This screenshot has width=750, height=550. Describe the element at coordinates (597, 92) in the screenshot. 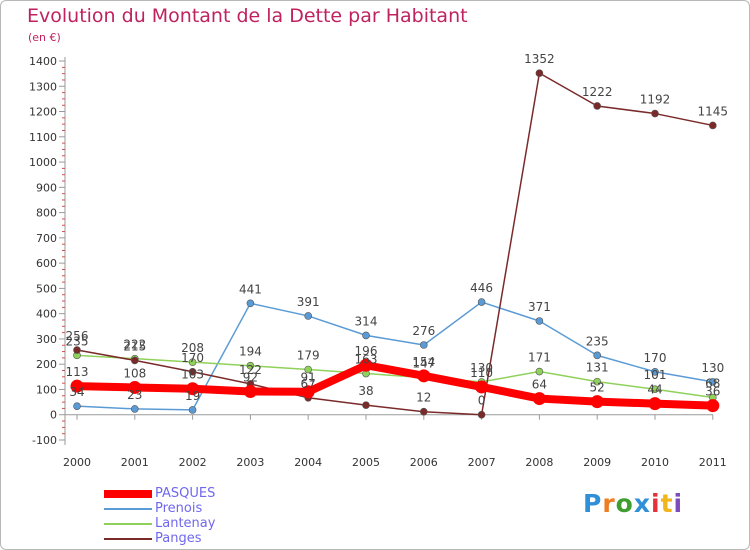

I see `data-label-panges: 1222` at that location.